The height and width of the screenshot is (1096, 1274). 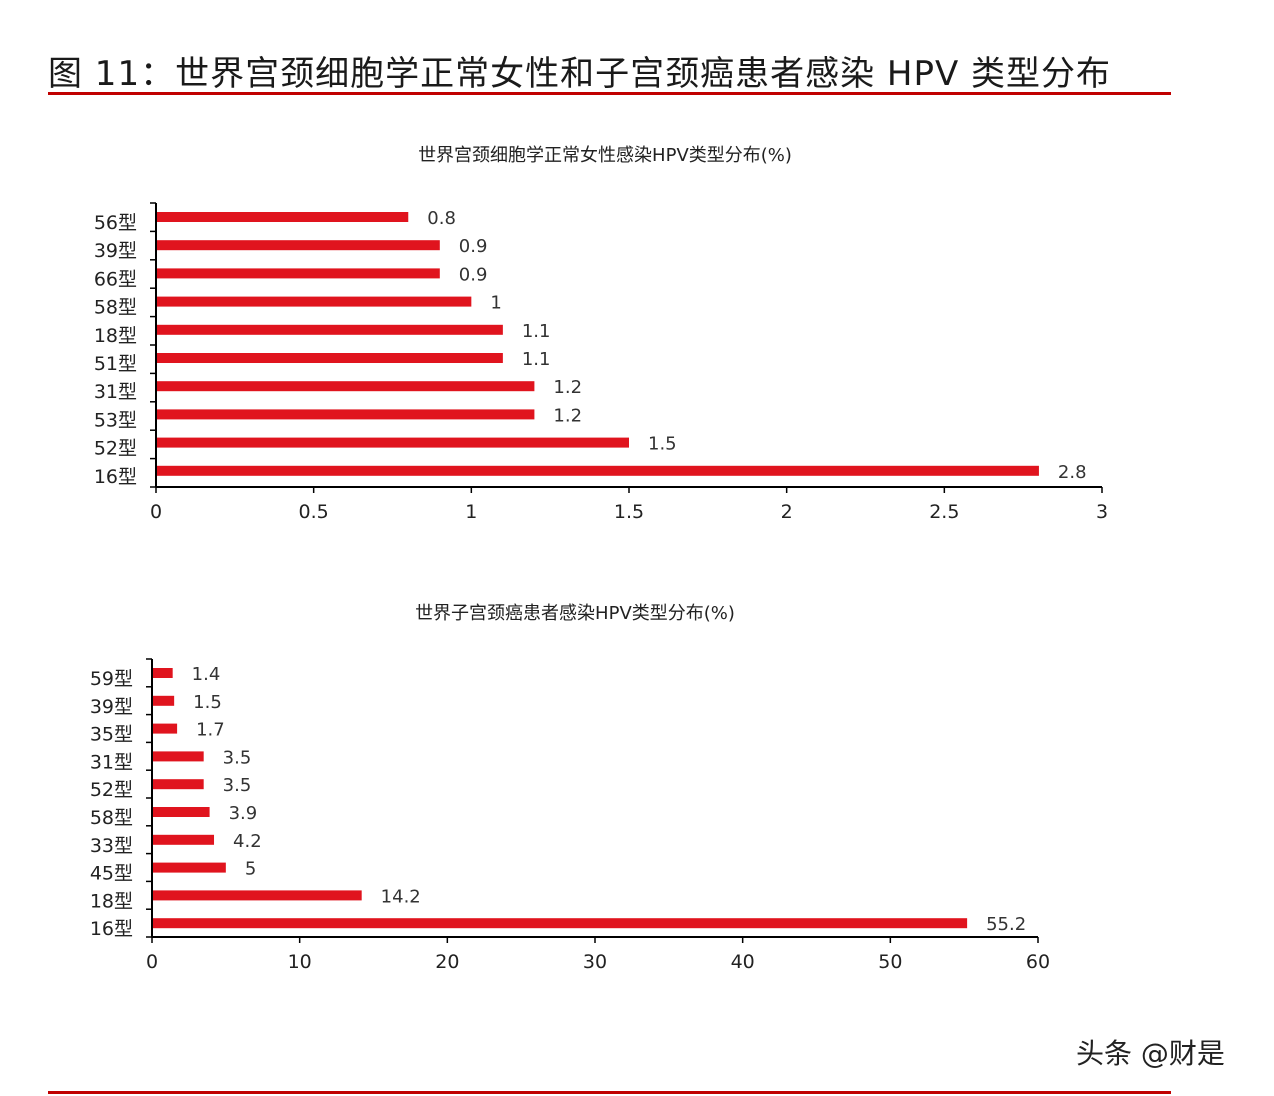 What do you see at coordinates (580, 74) in the screenshot?
I see `figure-title: 图 11：世界宫颈细胞学正常女性和子宫颈癌患者感染 HPV 类型分布` at bounding box center [580, 74].